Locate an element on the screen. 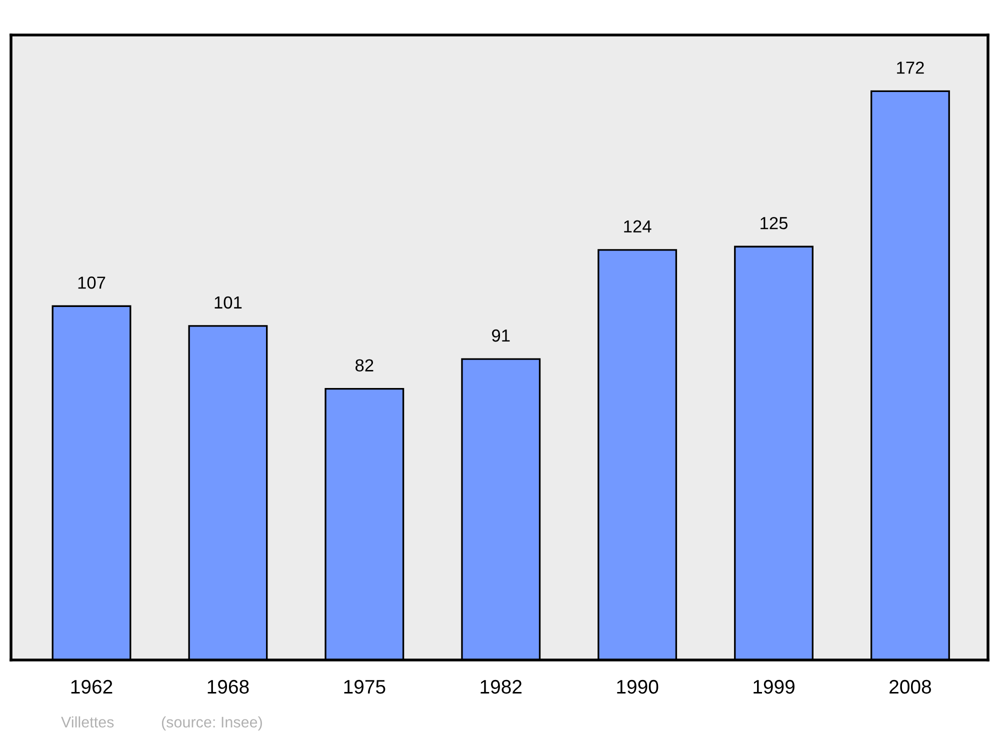 This screenshot has height=747, width=1000. data-label: 107 is located at coordinates (92, 282).